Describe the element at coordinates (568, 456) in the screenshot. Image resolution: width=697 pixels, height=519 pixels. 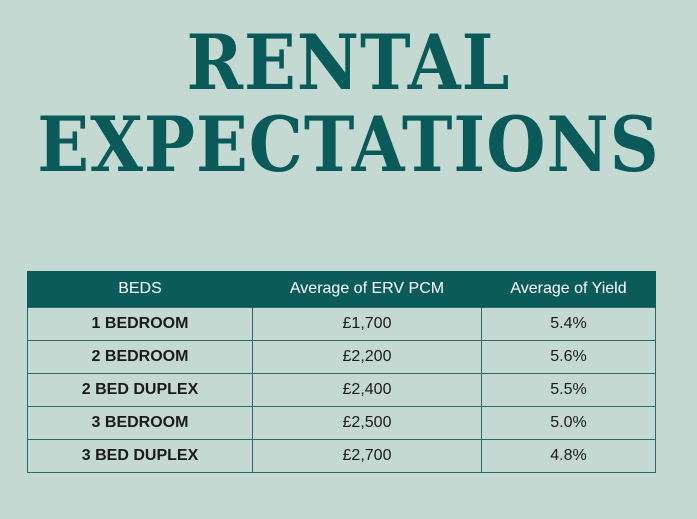
I see `yield-cell: 4.8%` at that location.